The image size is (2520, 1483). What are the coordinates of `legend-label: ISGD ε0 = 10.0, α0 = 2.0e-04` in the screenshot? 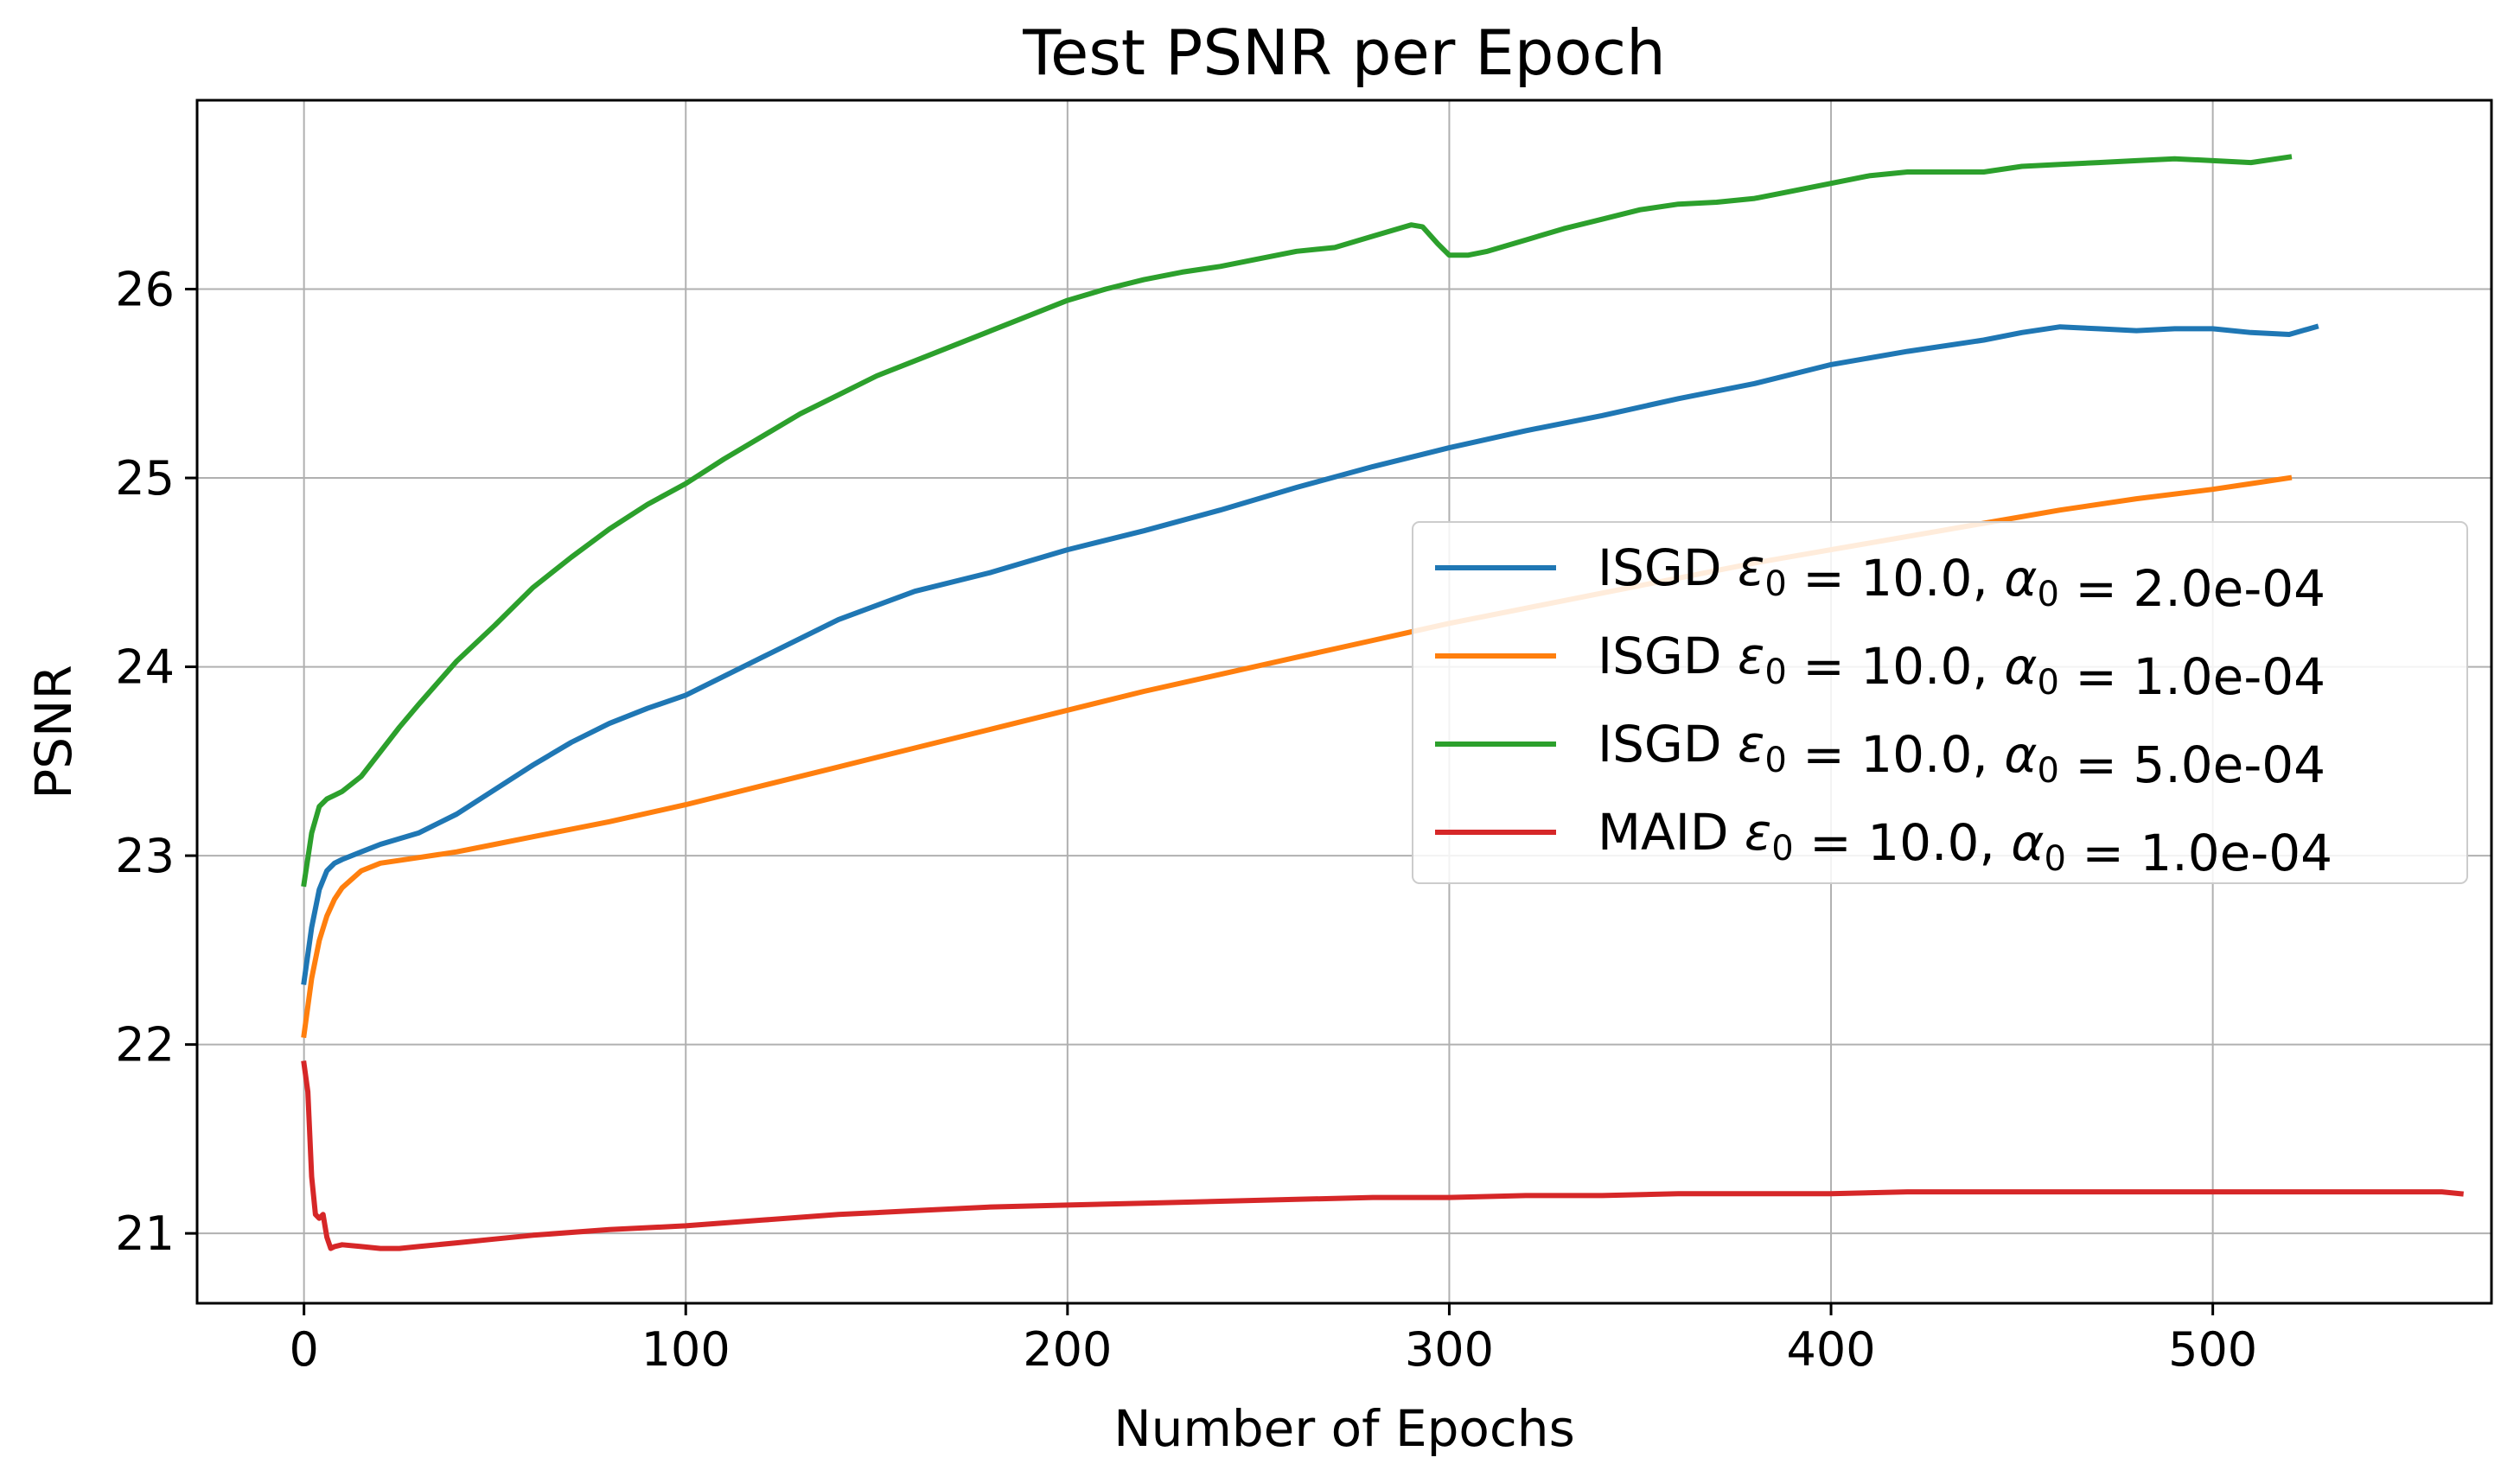 It's located at (1961, 578).